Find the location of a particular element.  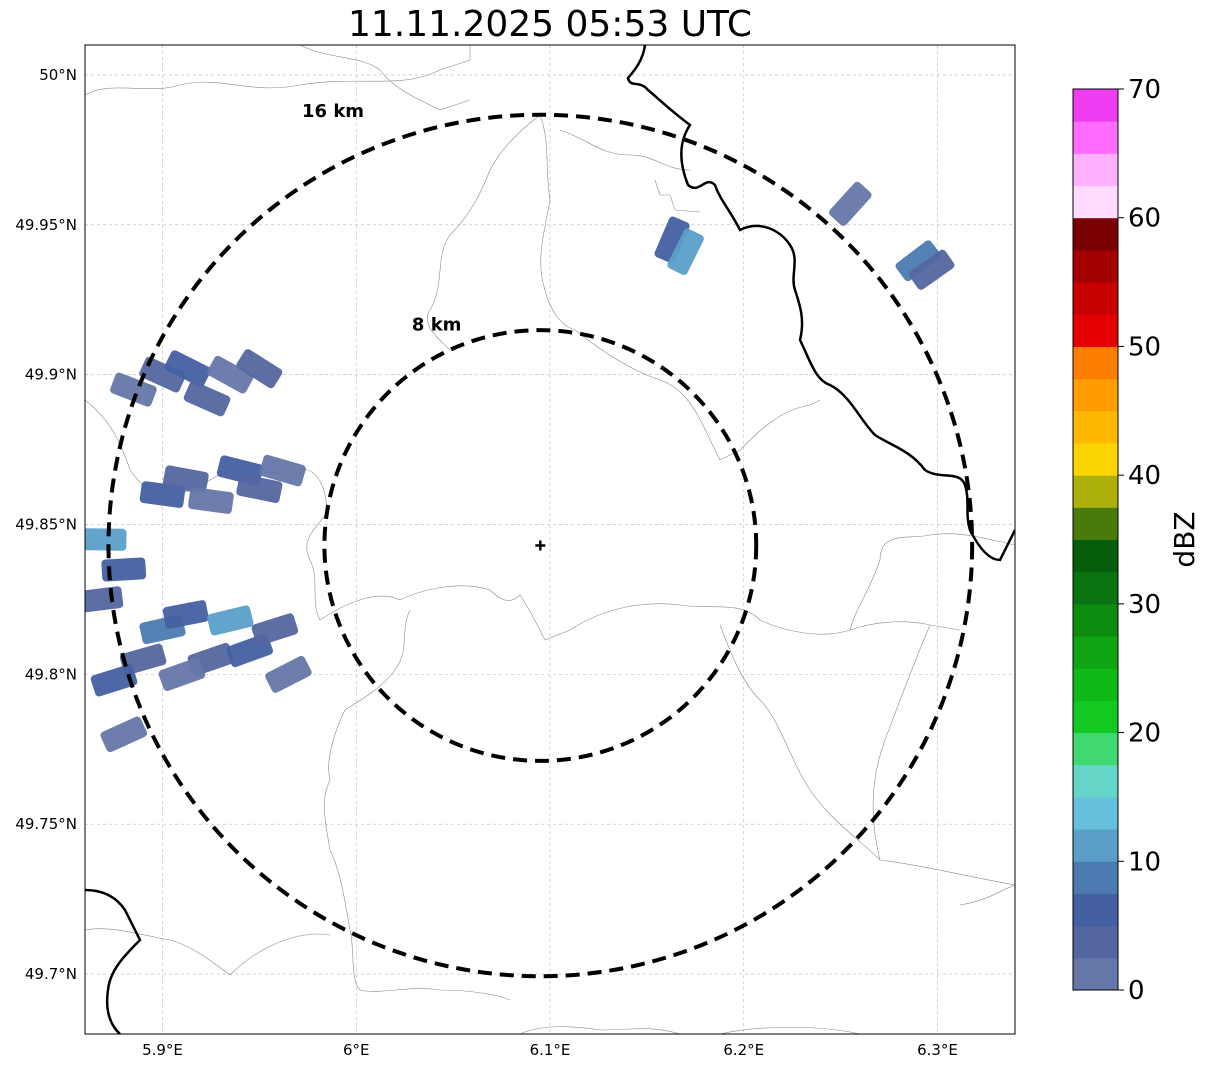

lat-tick-label: 49.85°N is located at coordinates (46, 525).